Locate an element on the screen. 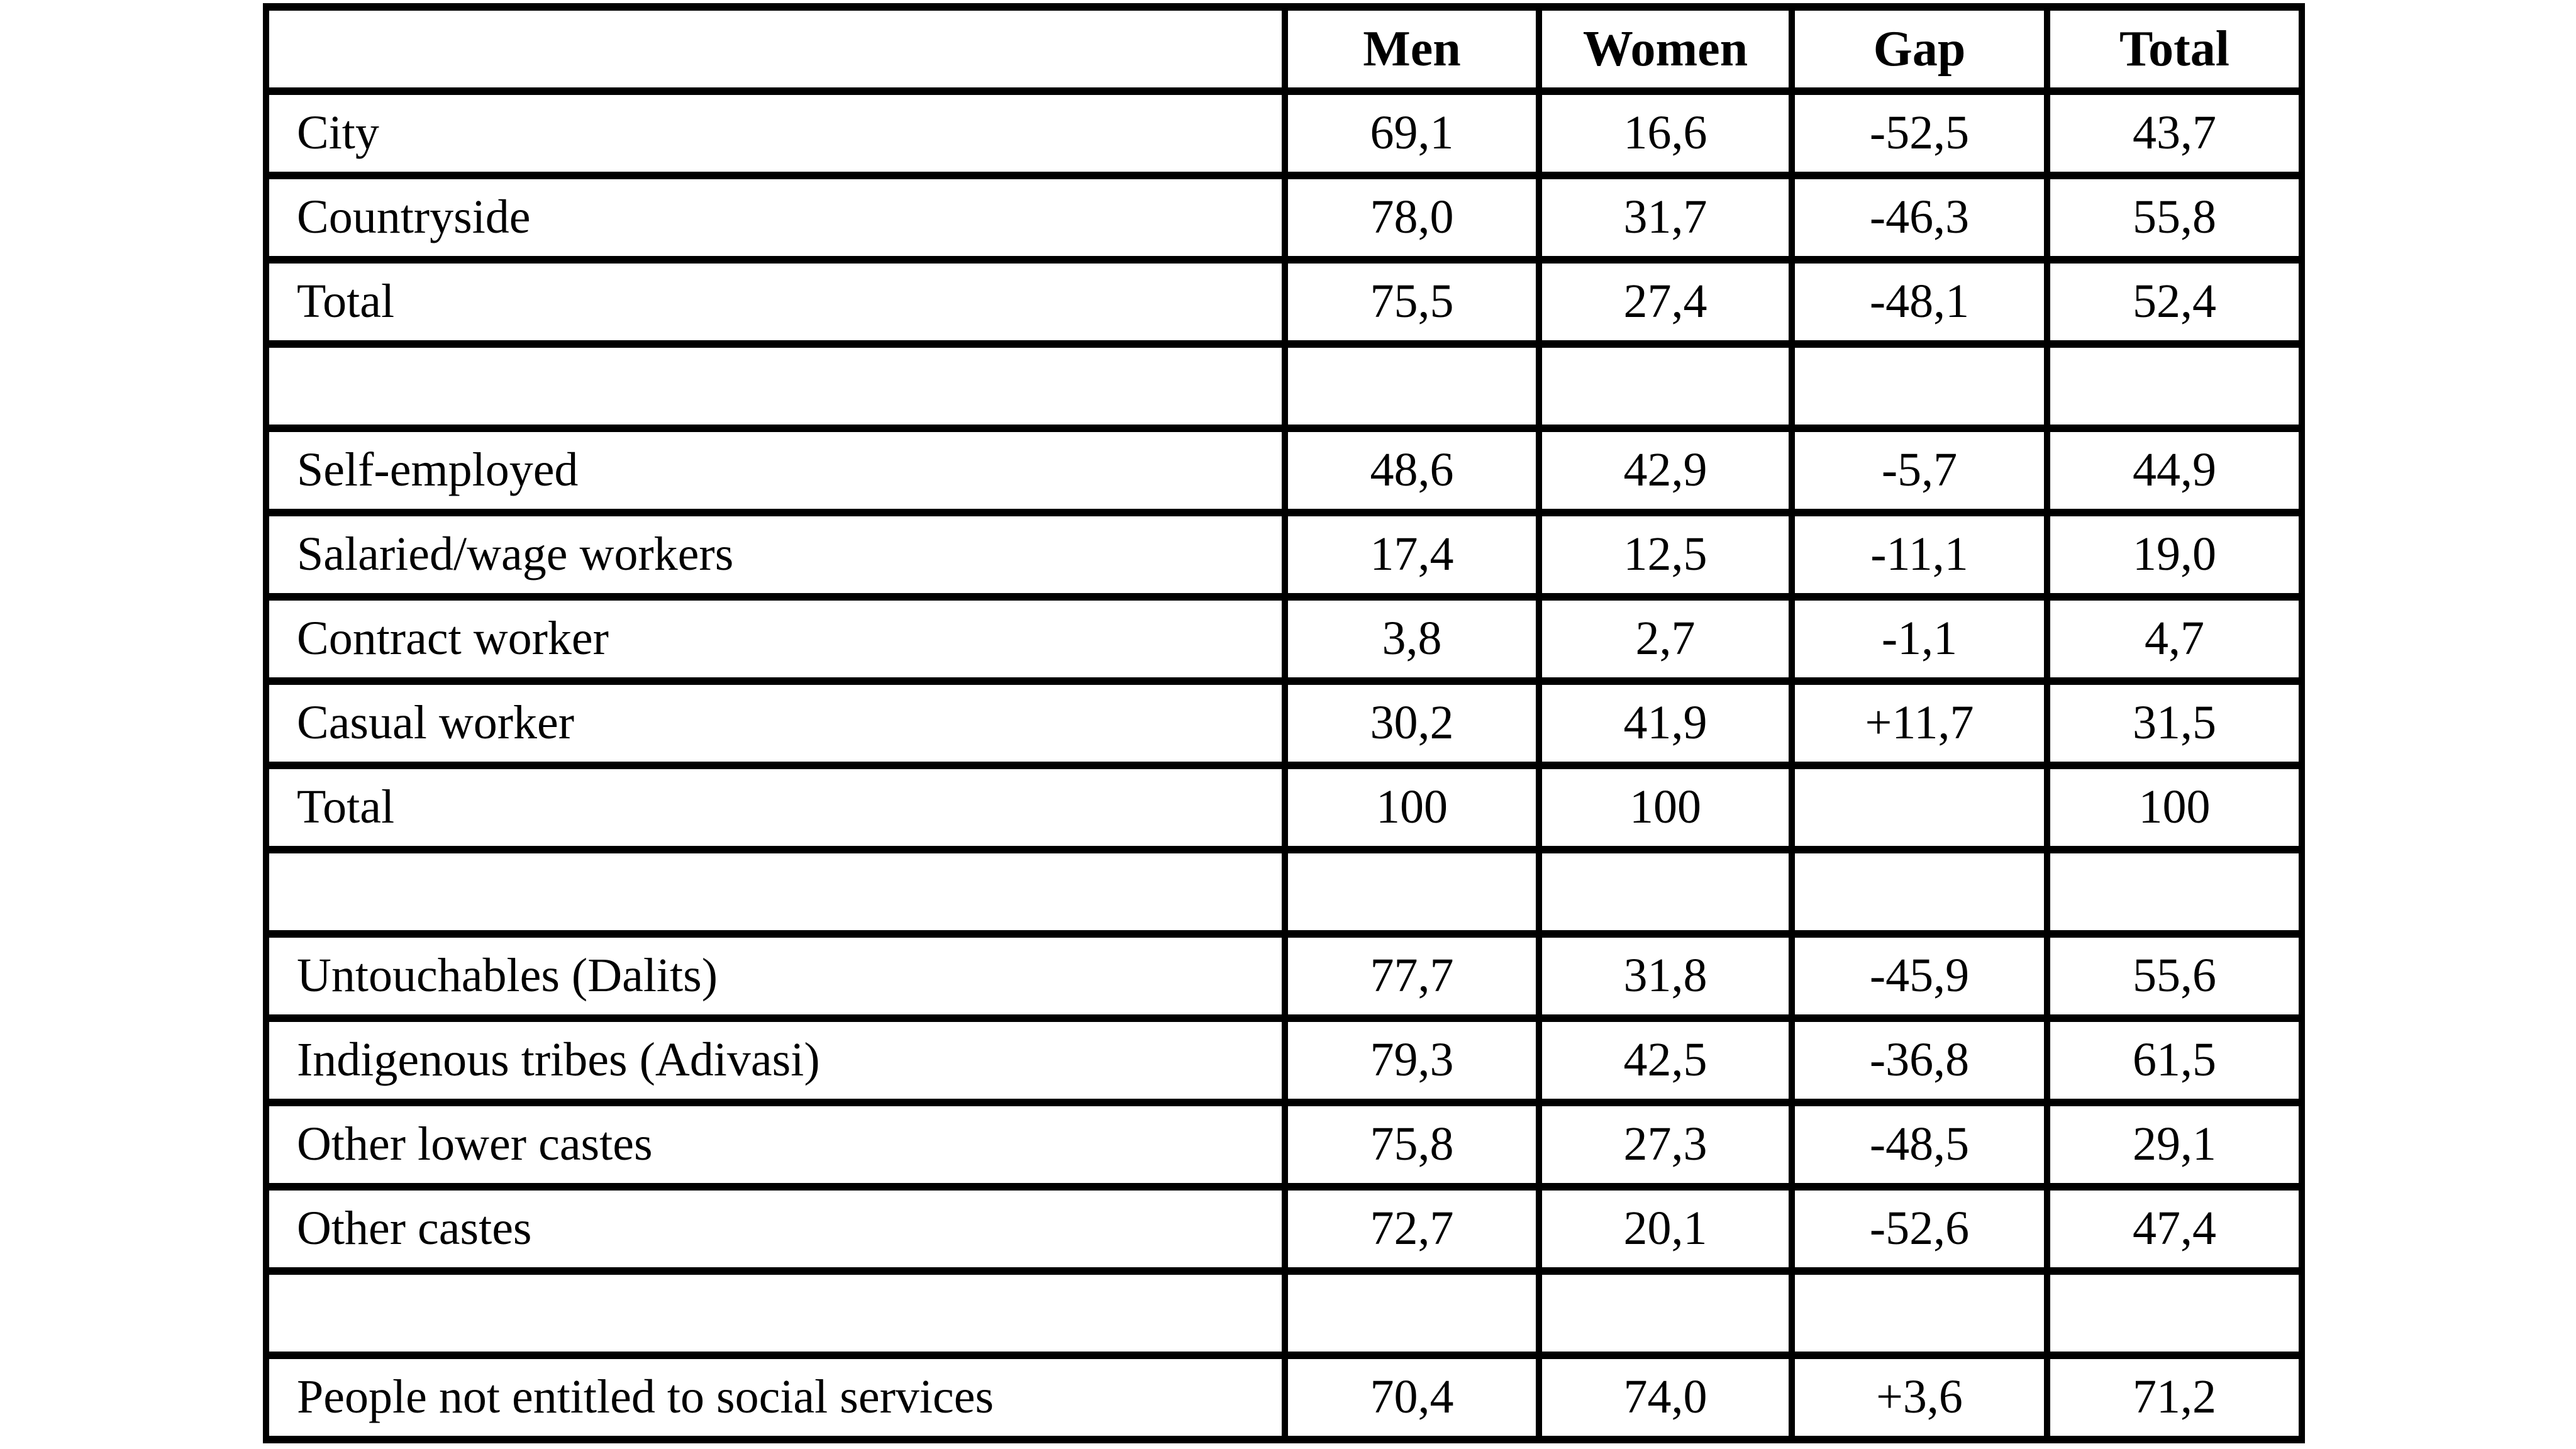 The height and width of the screenshot is (1449, 2576). table-row-self-employed: Self-employed 48,6 42,9 -5,7 44,9 is located at coordinates (1284, 470).